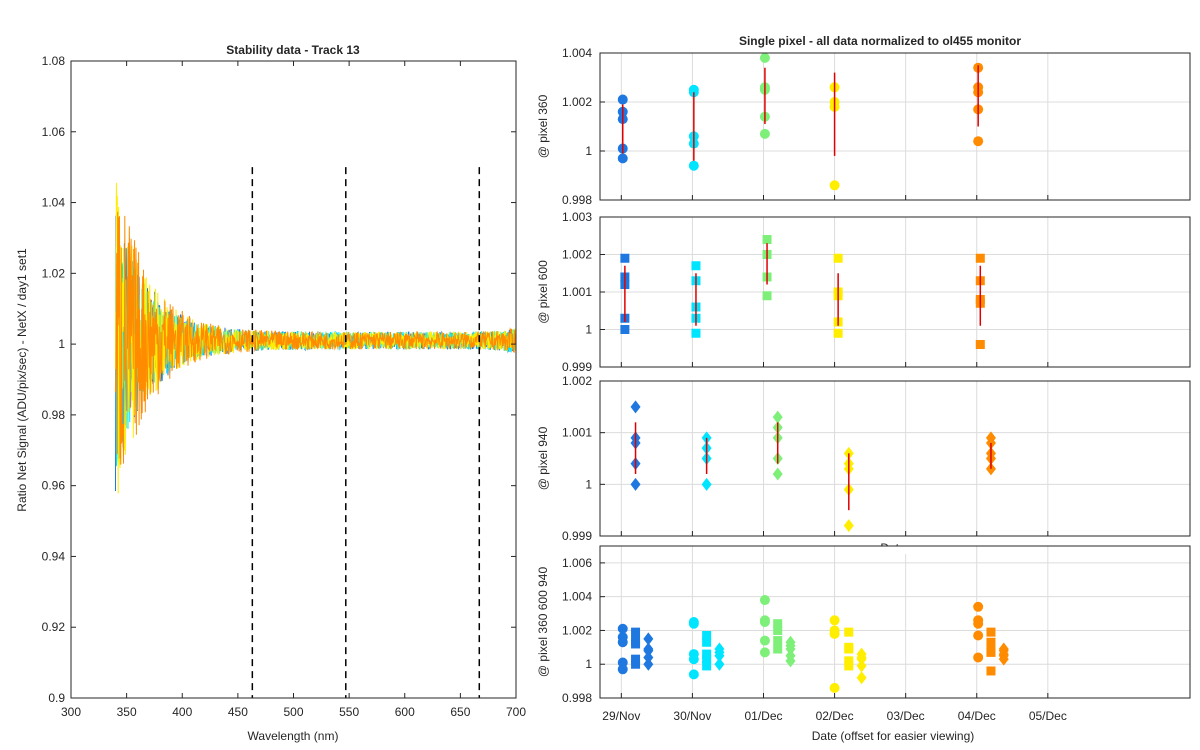  What do you see at coordinates (54, 61) in the screenshot?
I see `y-tick-label: 1.08` at bounding box center [54, 61].